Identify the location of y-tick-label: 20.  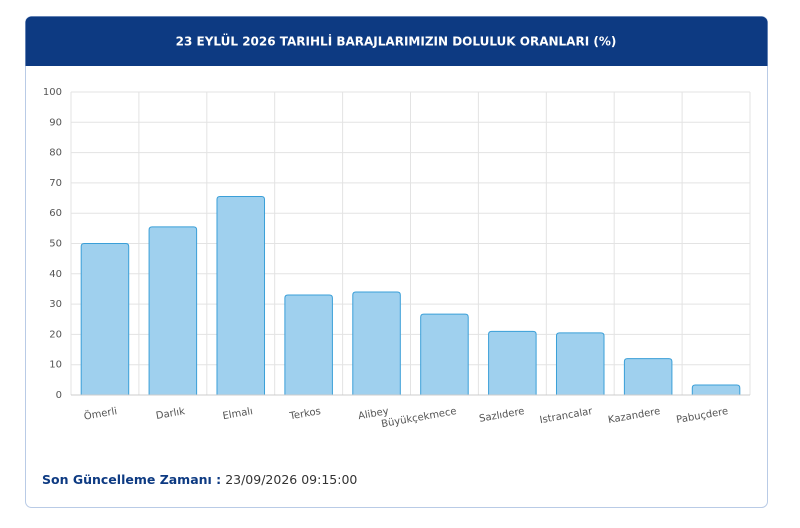
(55, 334).